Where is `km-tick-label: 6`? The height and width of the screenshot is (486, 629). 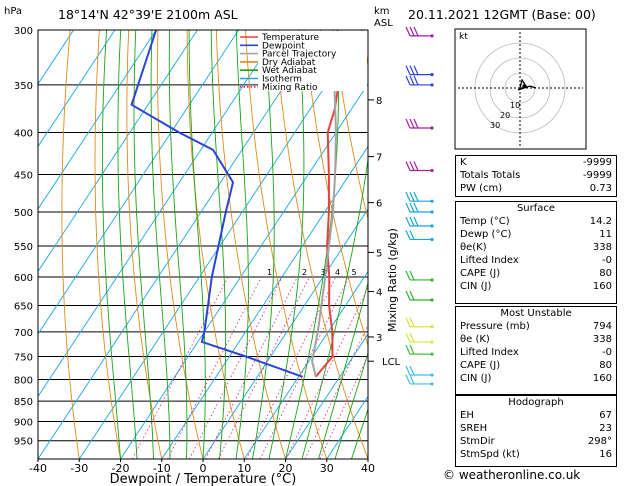 km-tick-label: 6 is located at coordinates (379, 204).